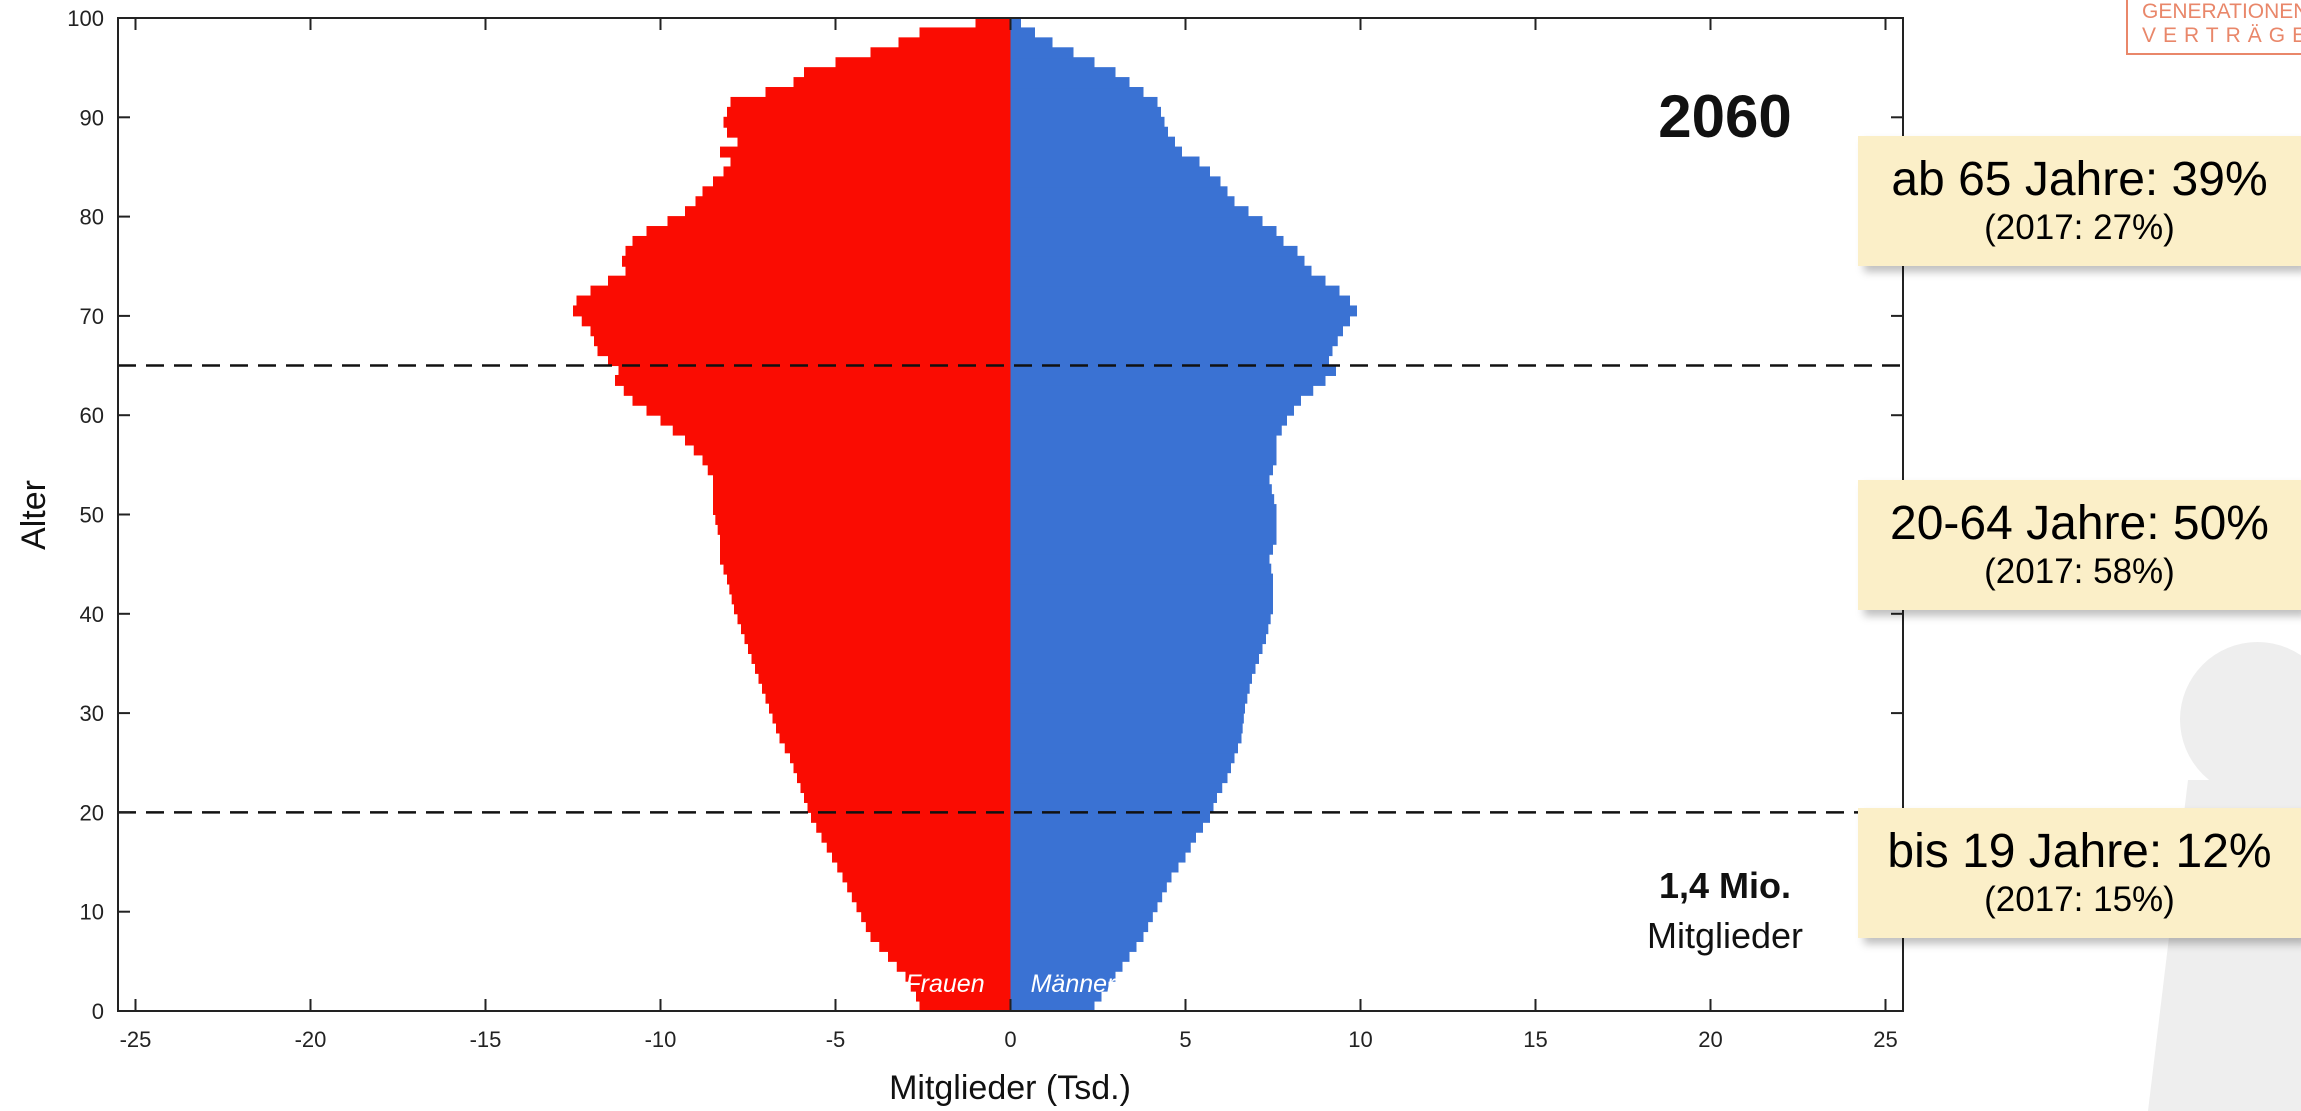 The width and height of the screenshot is (2301, 1111). Describe the element at coordinates (1725, 885) in the screenshot. I see `total-members-value: 1,4 Mio.` at that location.